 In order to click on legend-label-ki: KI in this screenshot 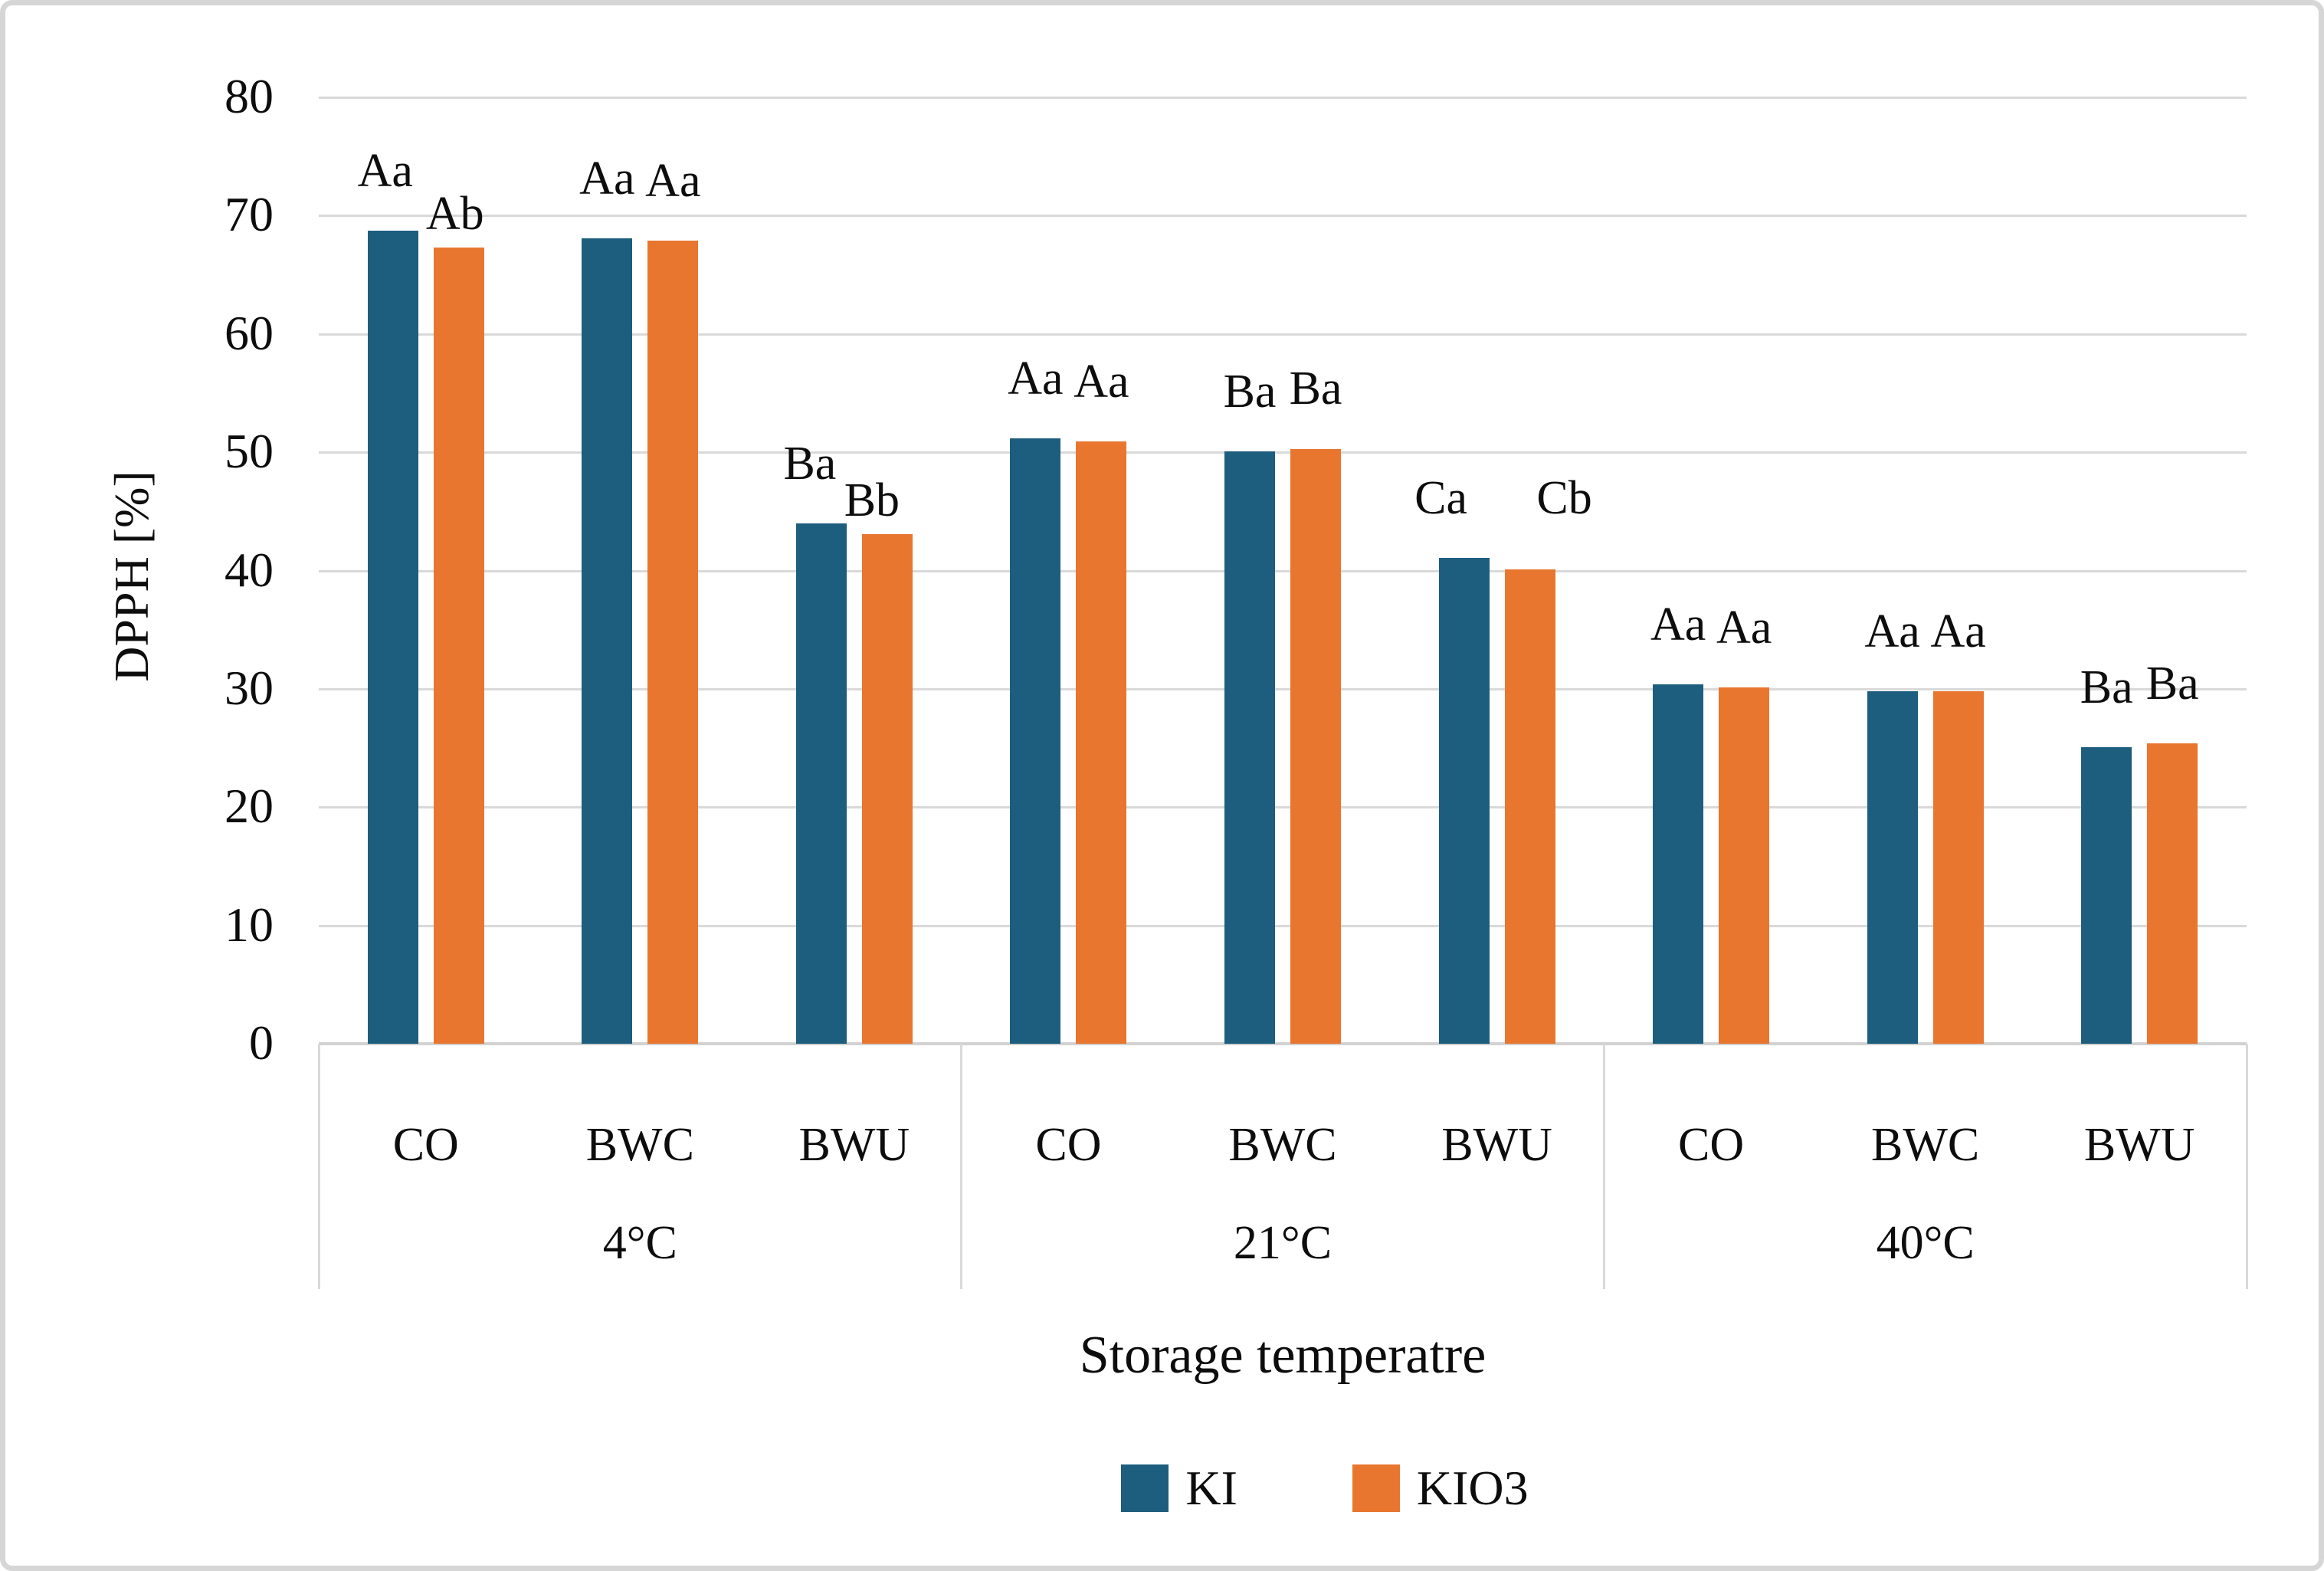, I will do `click(1211, 1488)`.